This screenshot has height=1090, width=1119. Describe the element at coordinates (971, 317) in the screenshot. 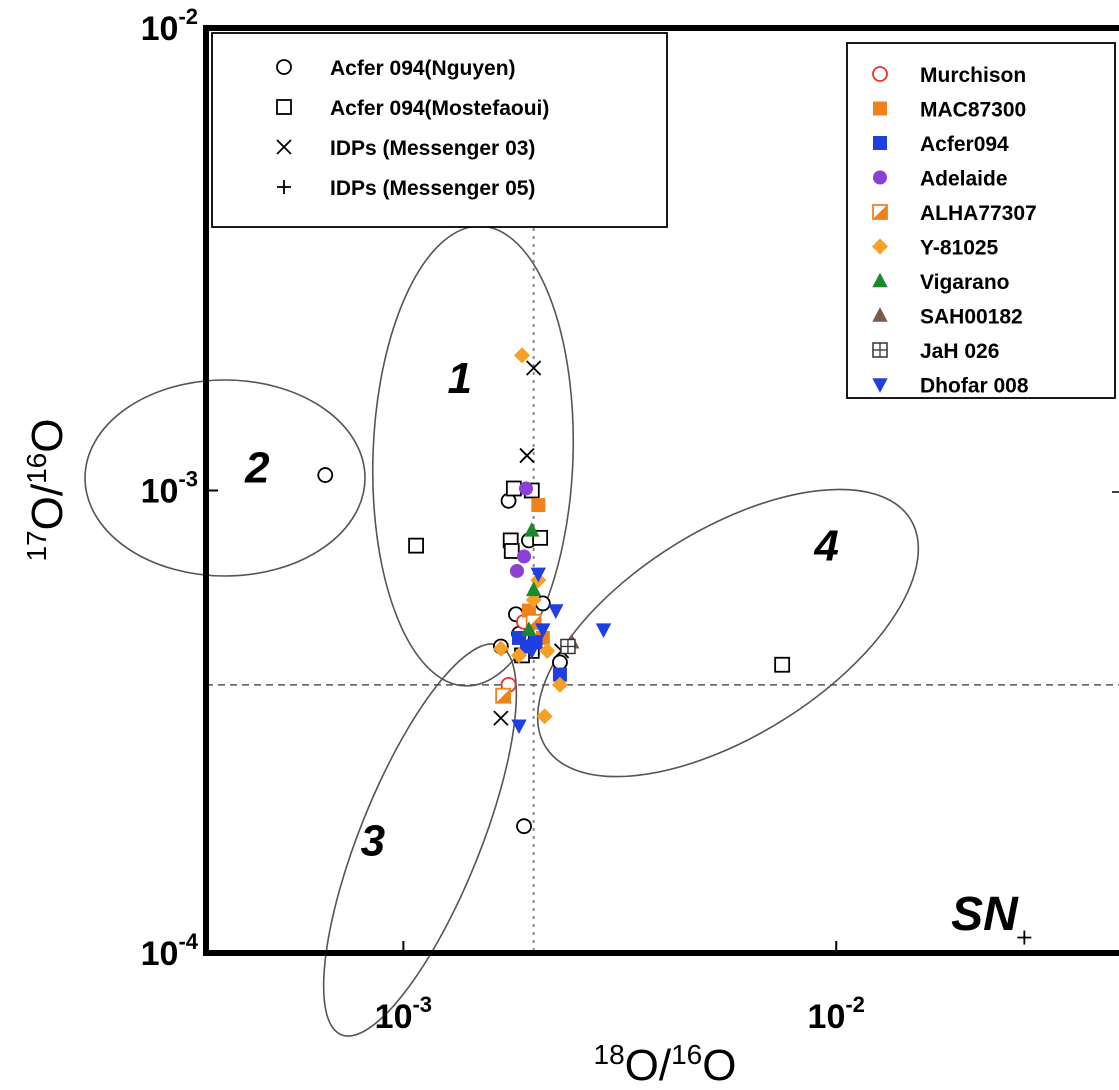

I see `legend-label: SAH00182` at that location.